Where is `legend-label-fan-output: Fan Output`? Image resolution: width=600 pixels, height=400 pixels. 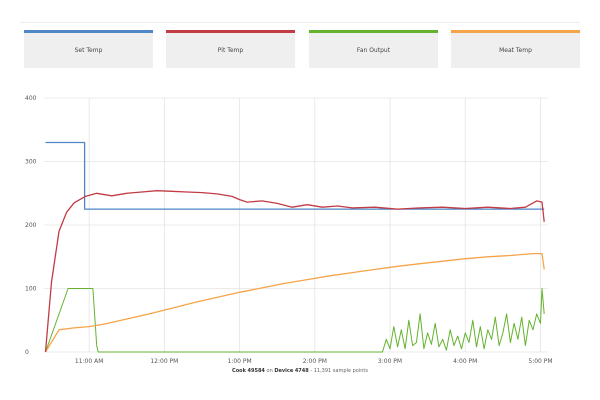 legend-label-fan-output: Fan Output is located at coordinates (373, 50).